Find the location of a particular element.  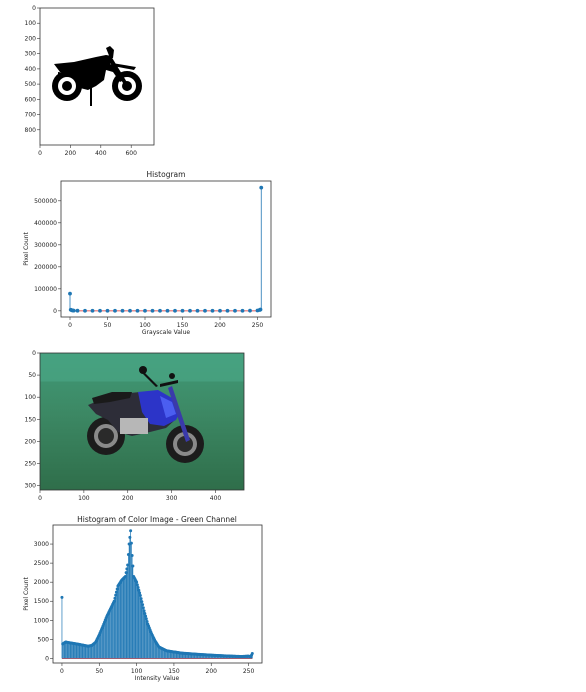

y-tick-label: 400000 is located at coordinates (45, 223).